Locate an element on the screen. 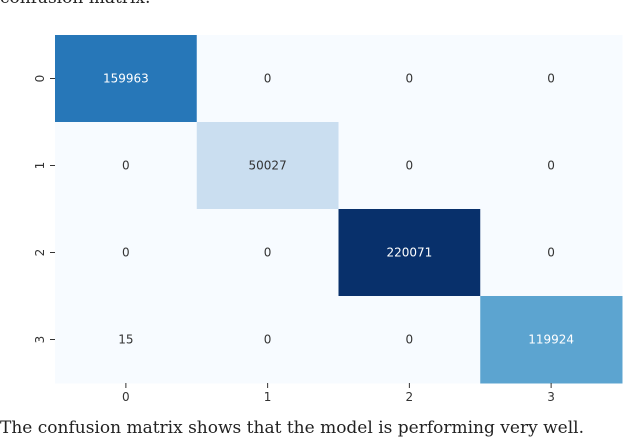  y-tick-label-2: 2 is located at coordinates (40, 253).